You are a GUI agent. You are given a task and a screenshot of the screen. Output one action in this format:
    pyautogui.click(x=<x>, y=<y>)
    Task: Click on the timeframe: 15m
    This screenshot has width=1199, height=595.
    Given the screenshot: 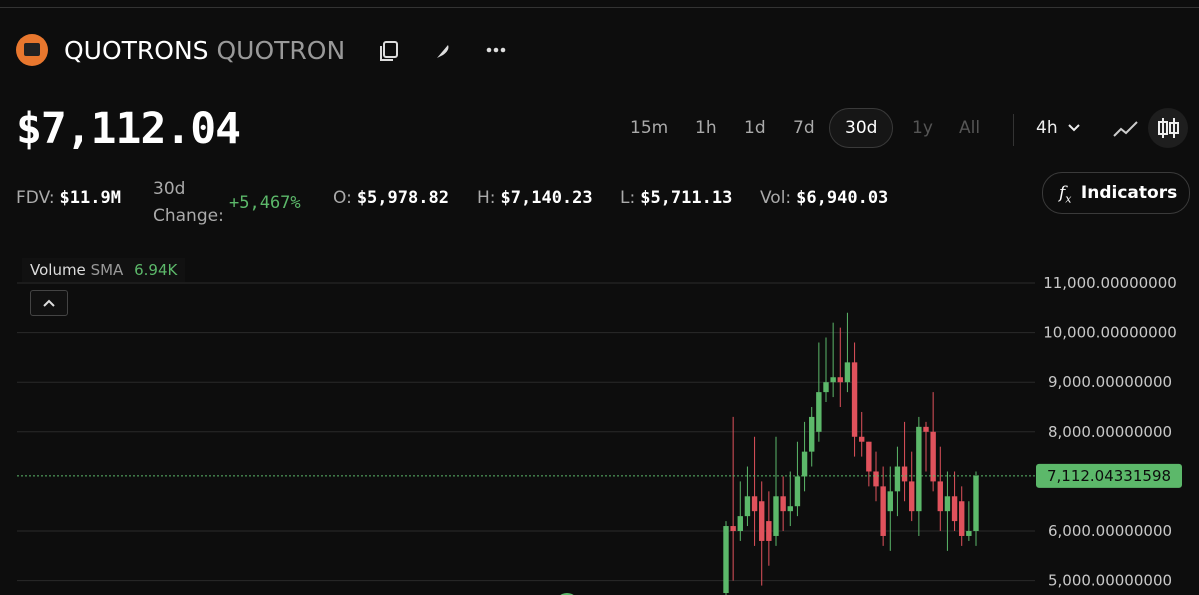 What is the action you would take?
    pyautogui.click(x=649, y=128)
    